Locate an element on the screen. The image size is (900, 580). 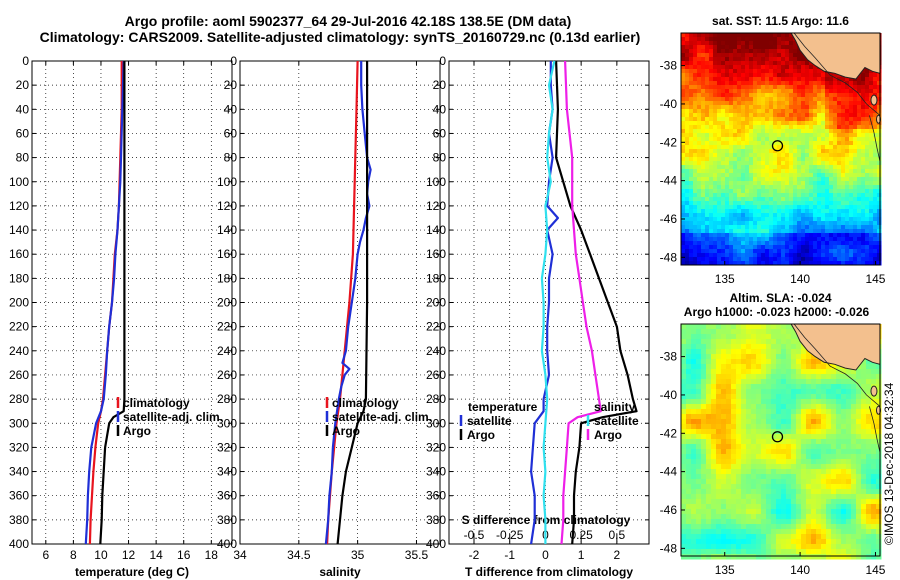
series-t-satellite is located at coordinates (544, 303).